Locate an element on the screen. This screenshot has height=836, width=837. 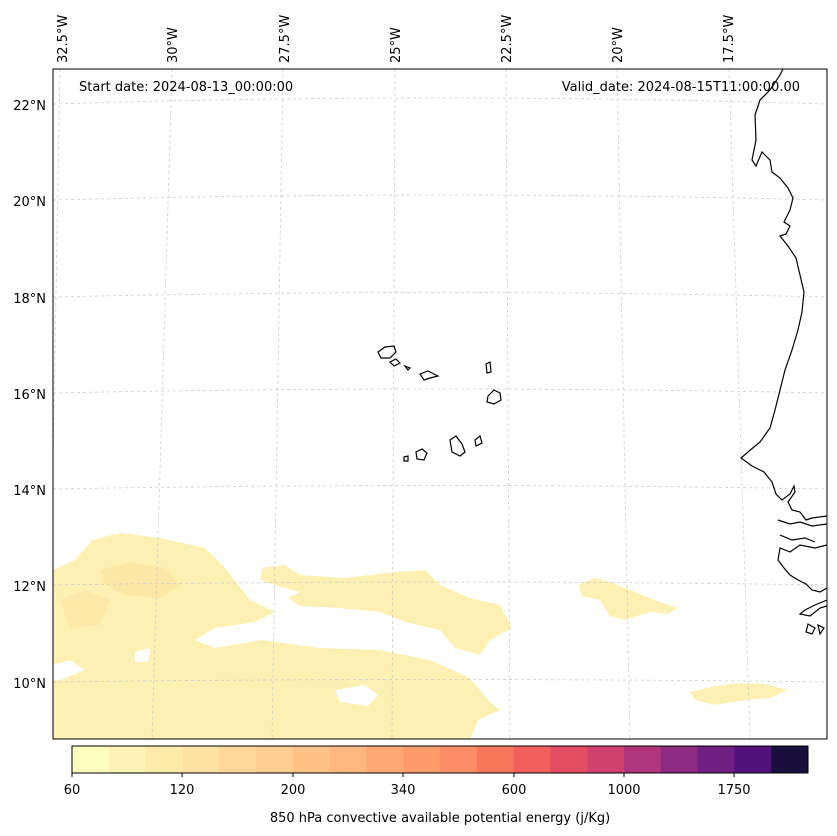
colorbar-tick-label: 600 is located at coordinates (514, 790).